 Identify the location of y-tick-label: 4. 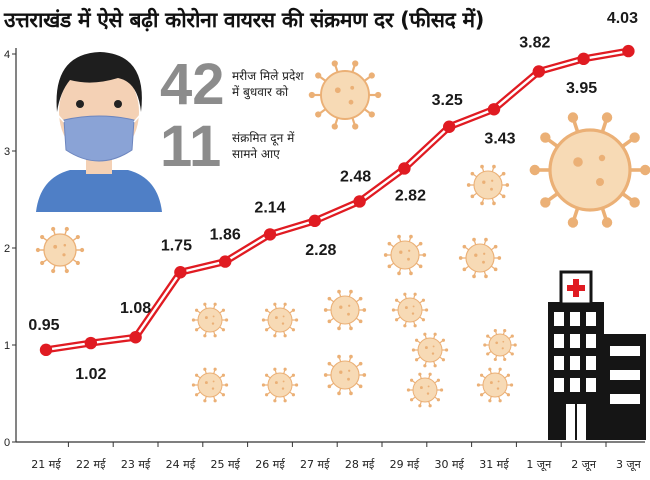
(7, 55).